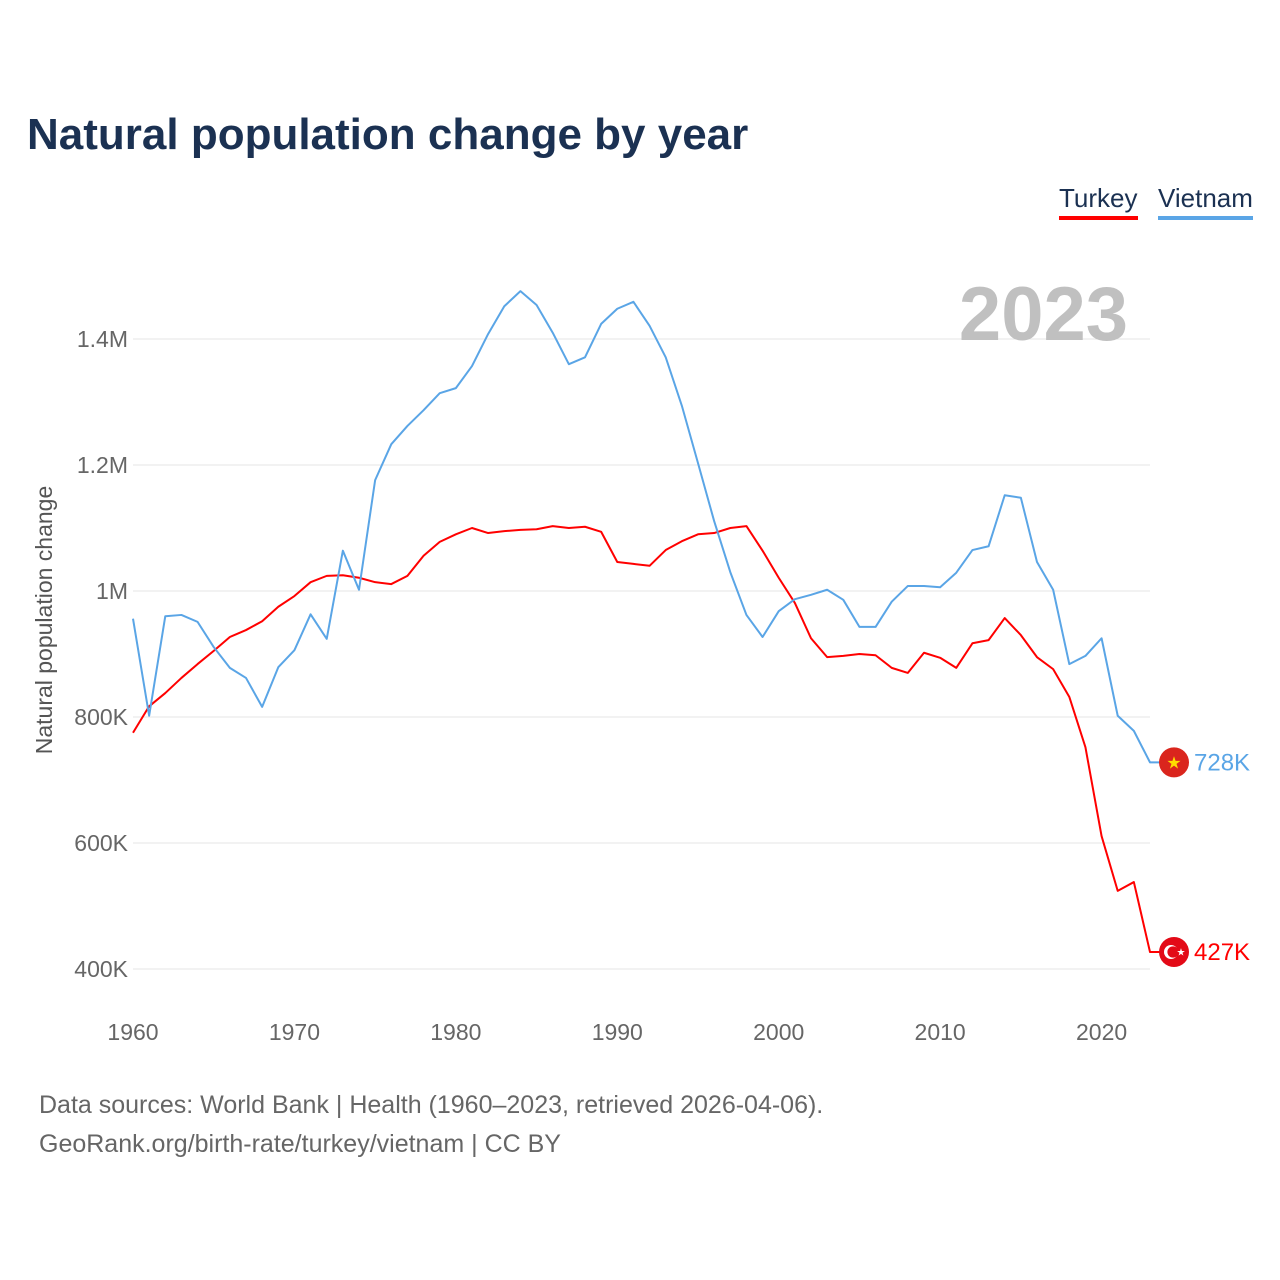  I want to click on turkey-flag-icon: ★, so click(1174, 951).